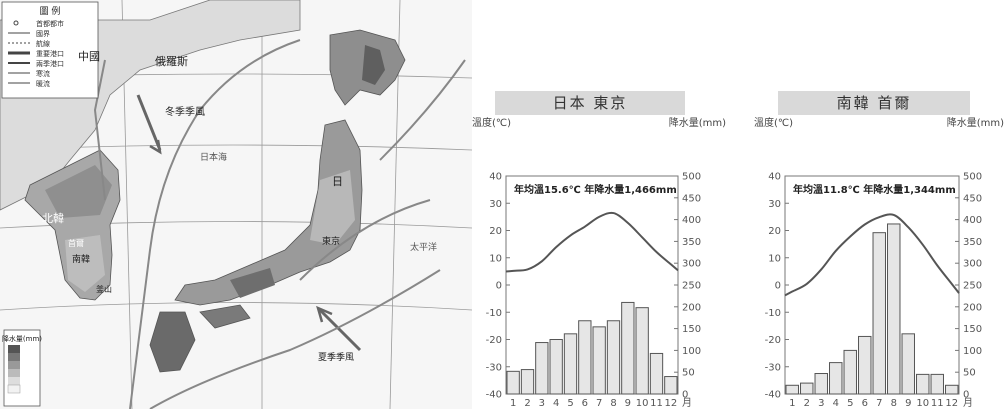  Describe the element at coordinates (331, 241) in the screenshot. I see `label-tokyo: 東京` at that location.